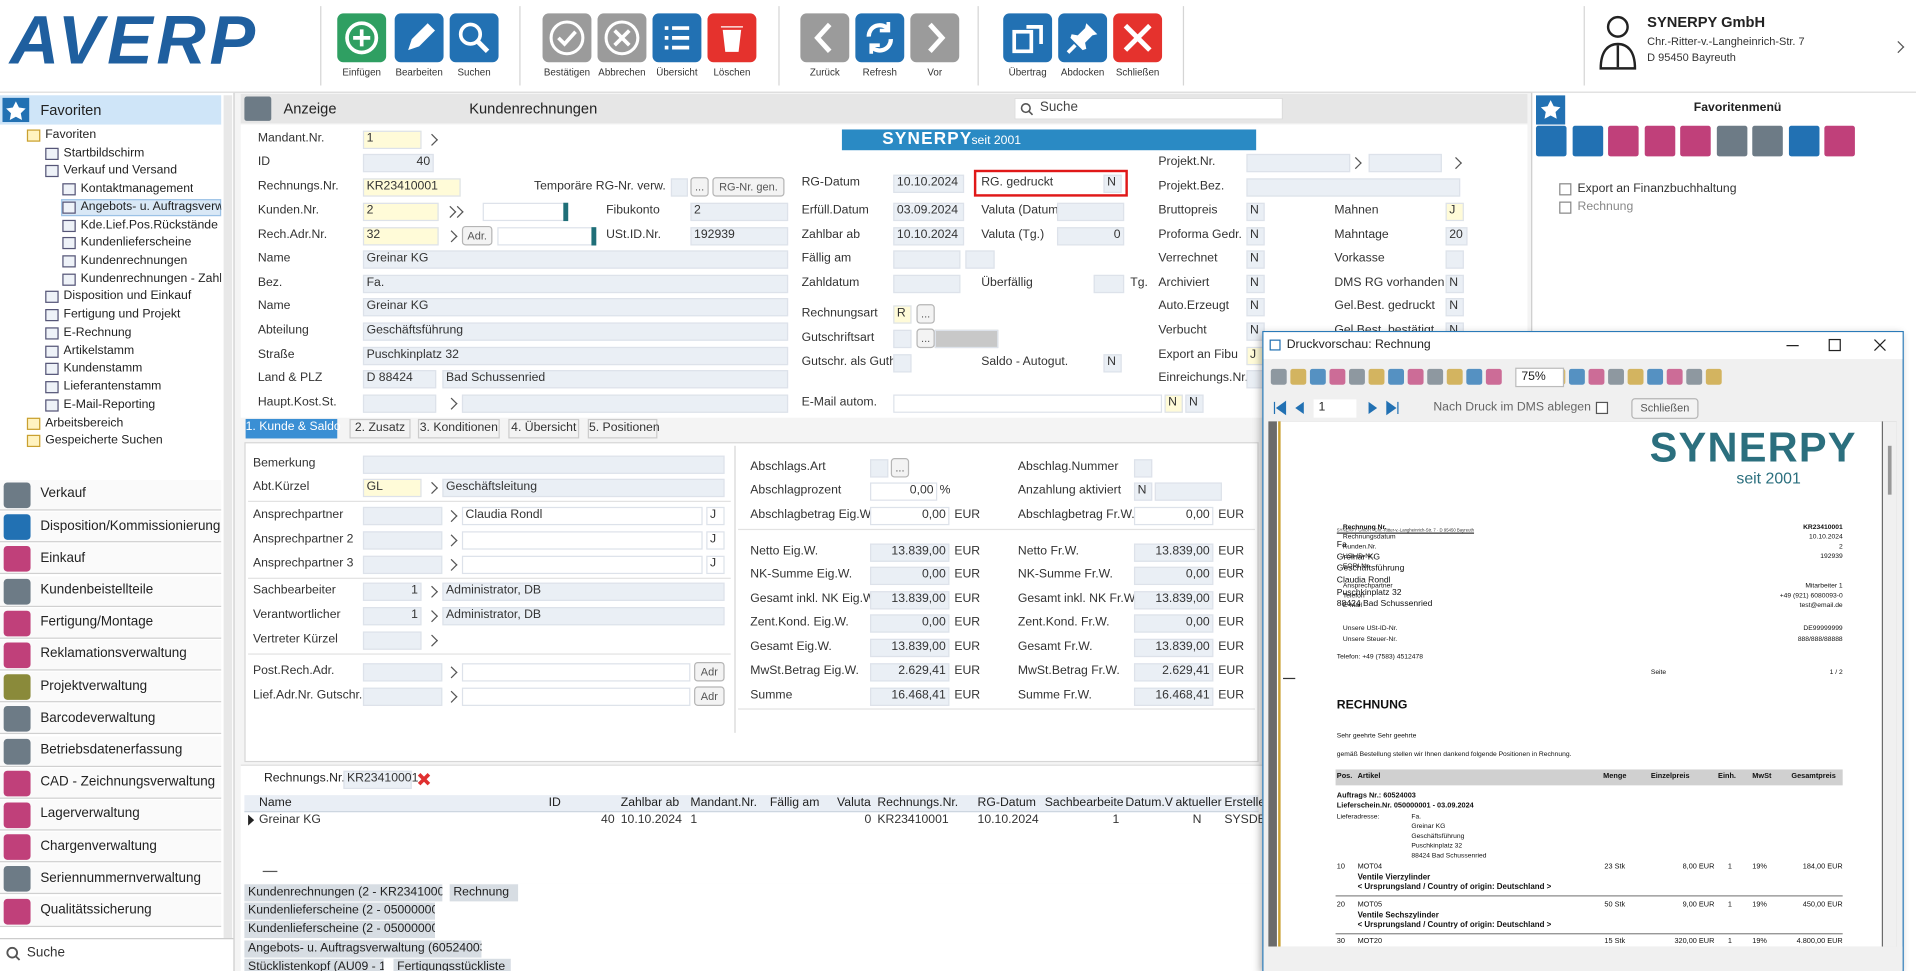  I want to click on tab: 2. Zusatz, so click(380, 428).